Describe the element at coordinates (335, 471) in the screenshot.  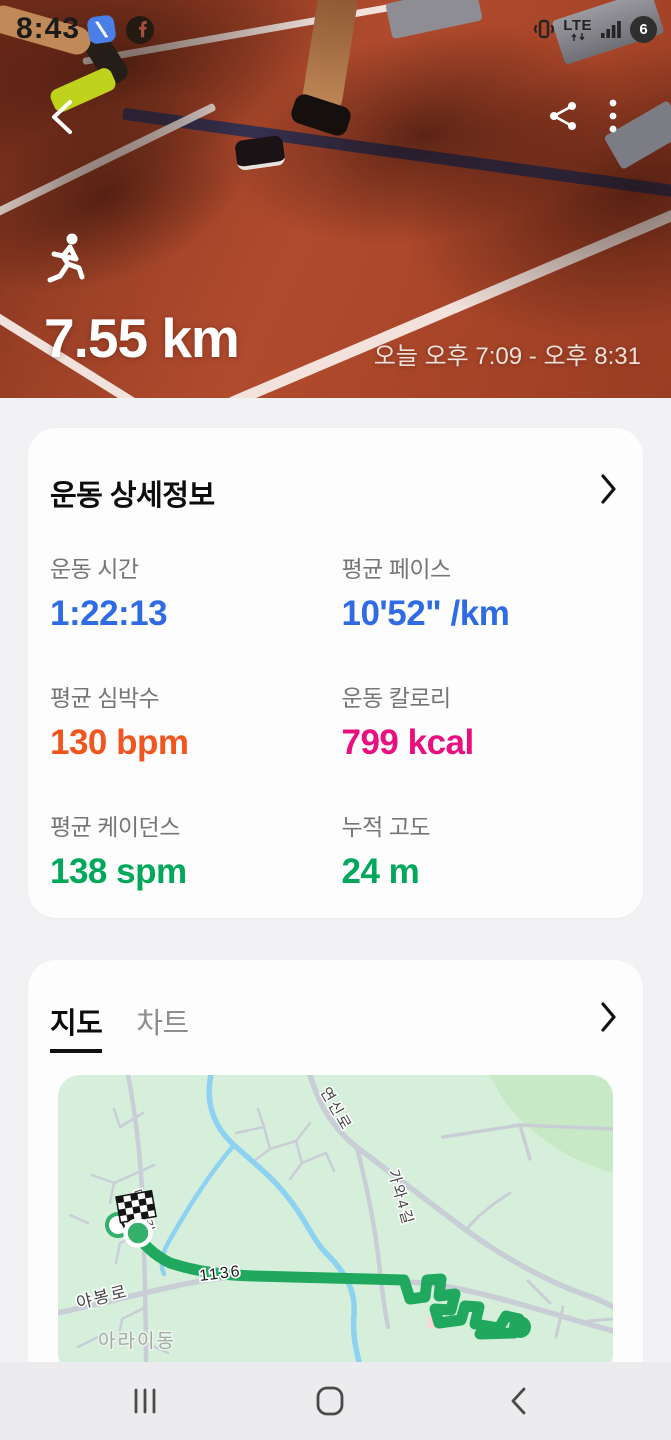
I see `details-card-header: 운동 상세정보` at that location.